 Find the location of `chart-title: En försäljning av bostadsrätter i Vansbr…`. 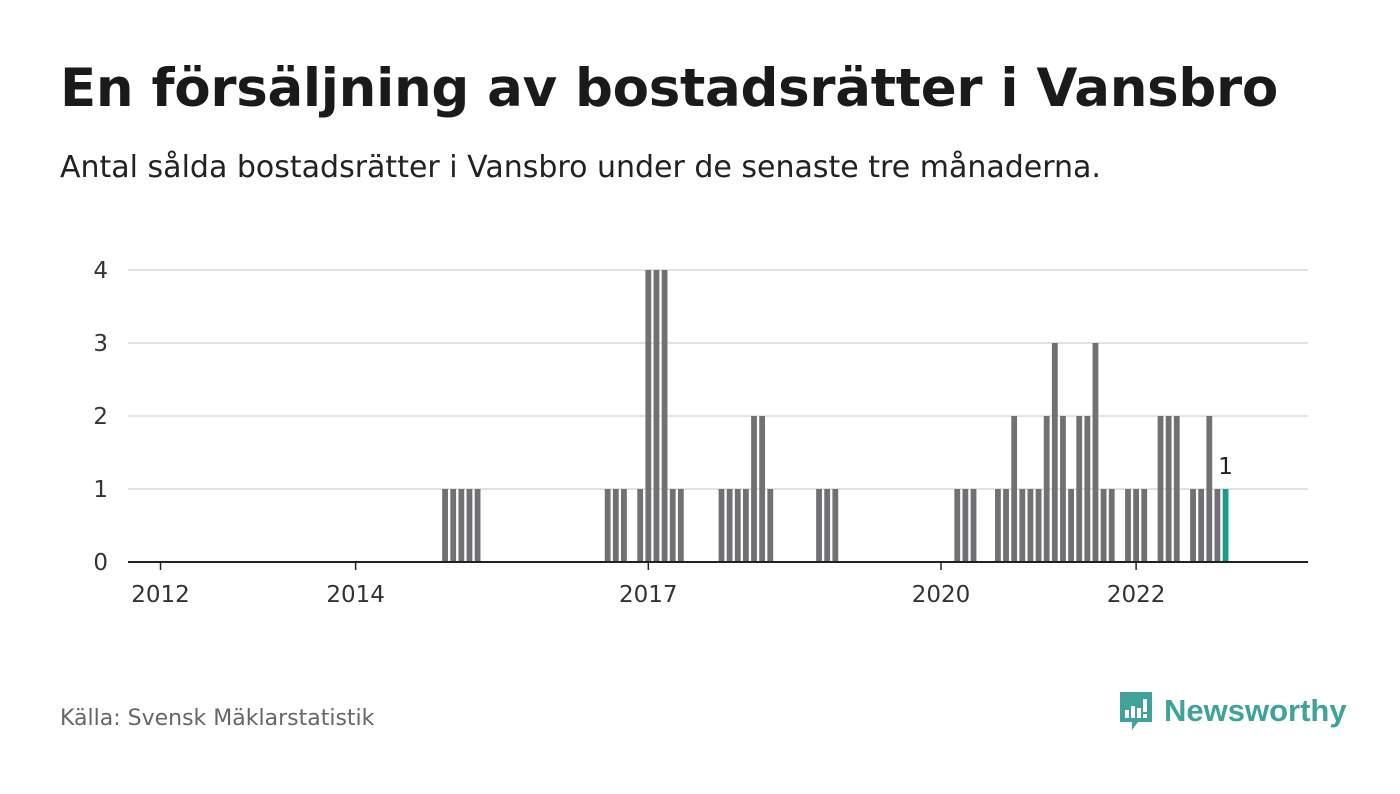

chart-title: En försäljning av bostadsrätter i Vansbr… is located at coordinates (669, 88).